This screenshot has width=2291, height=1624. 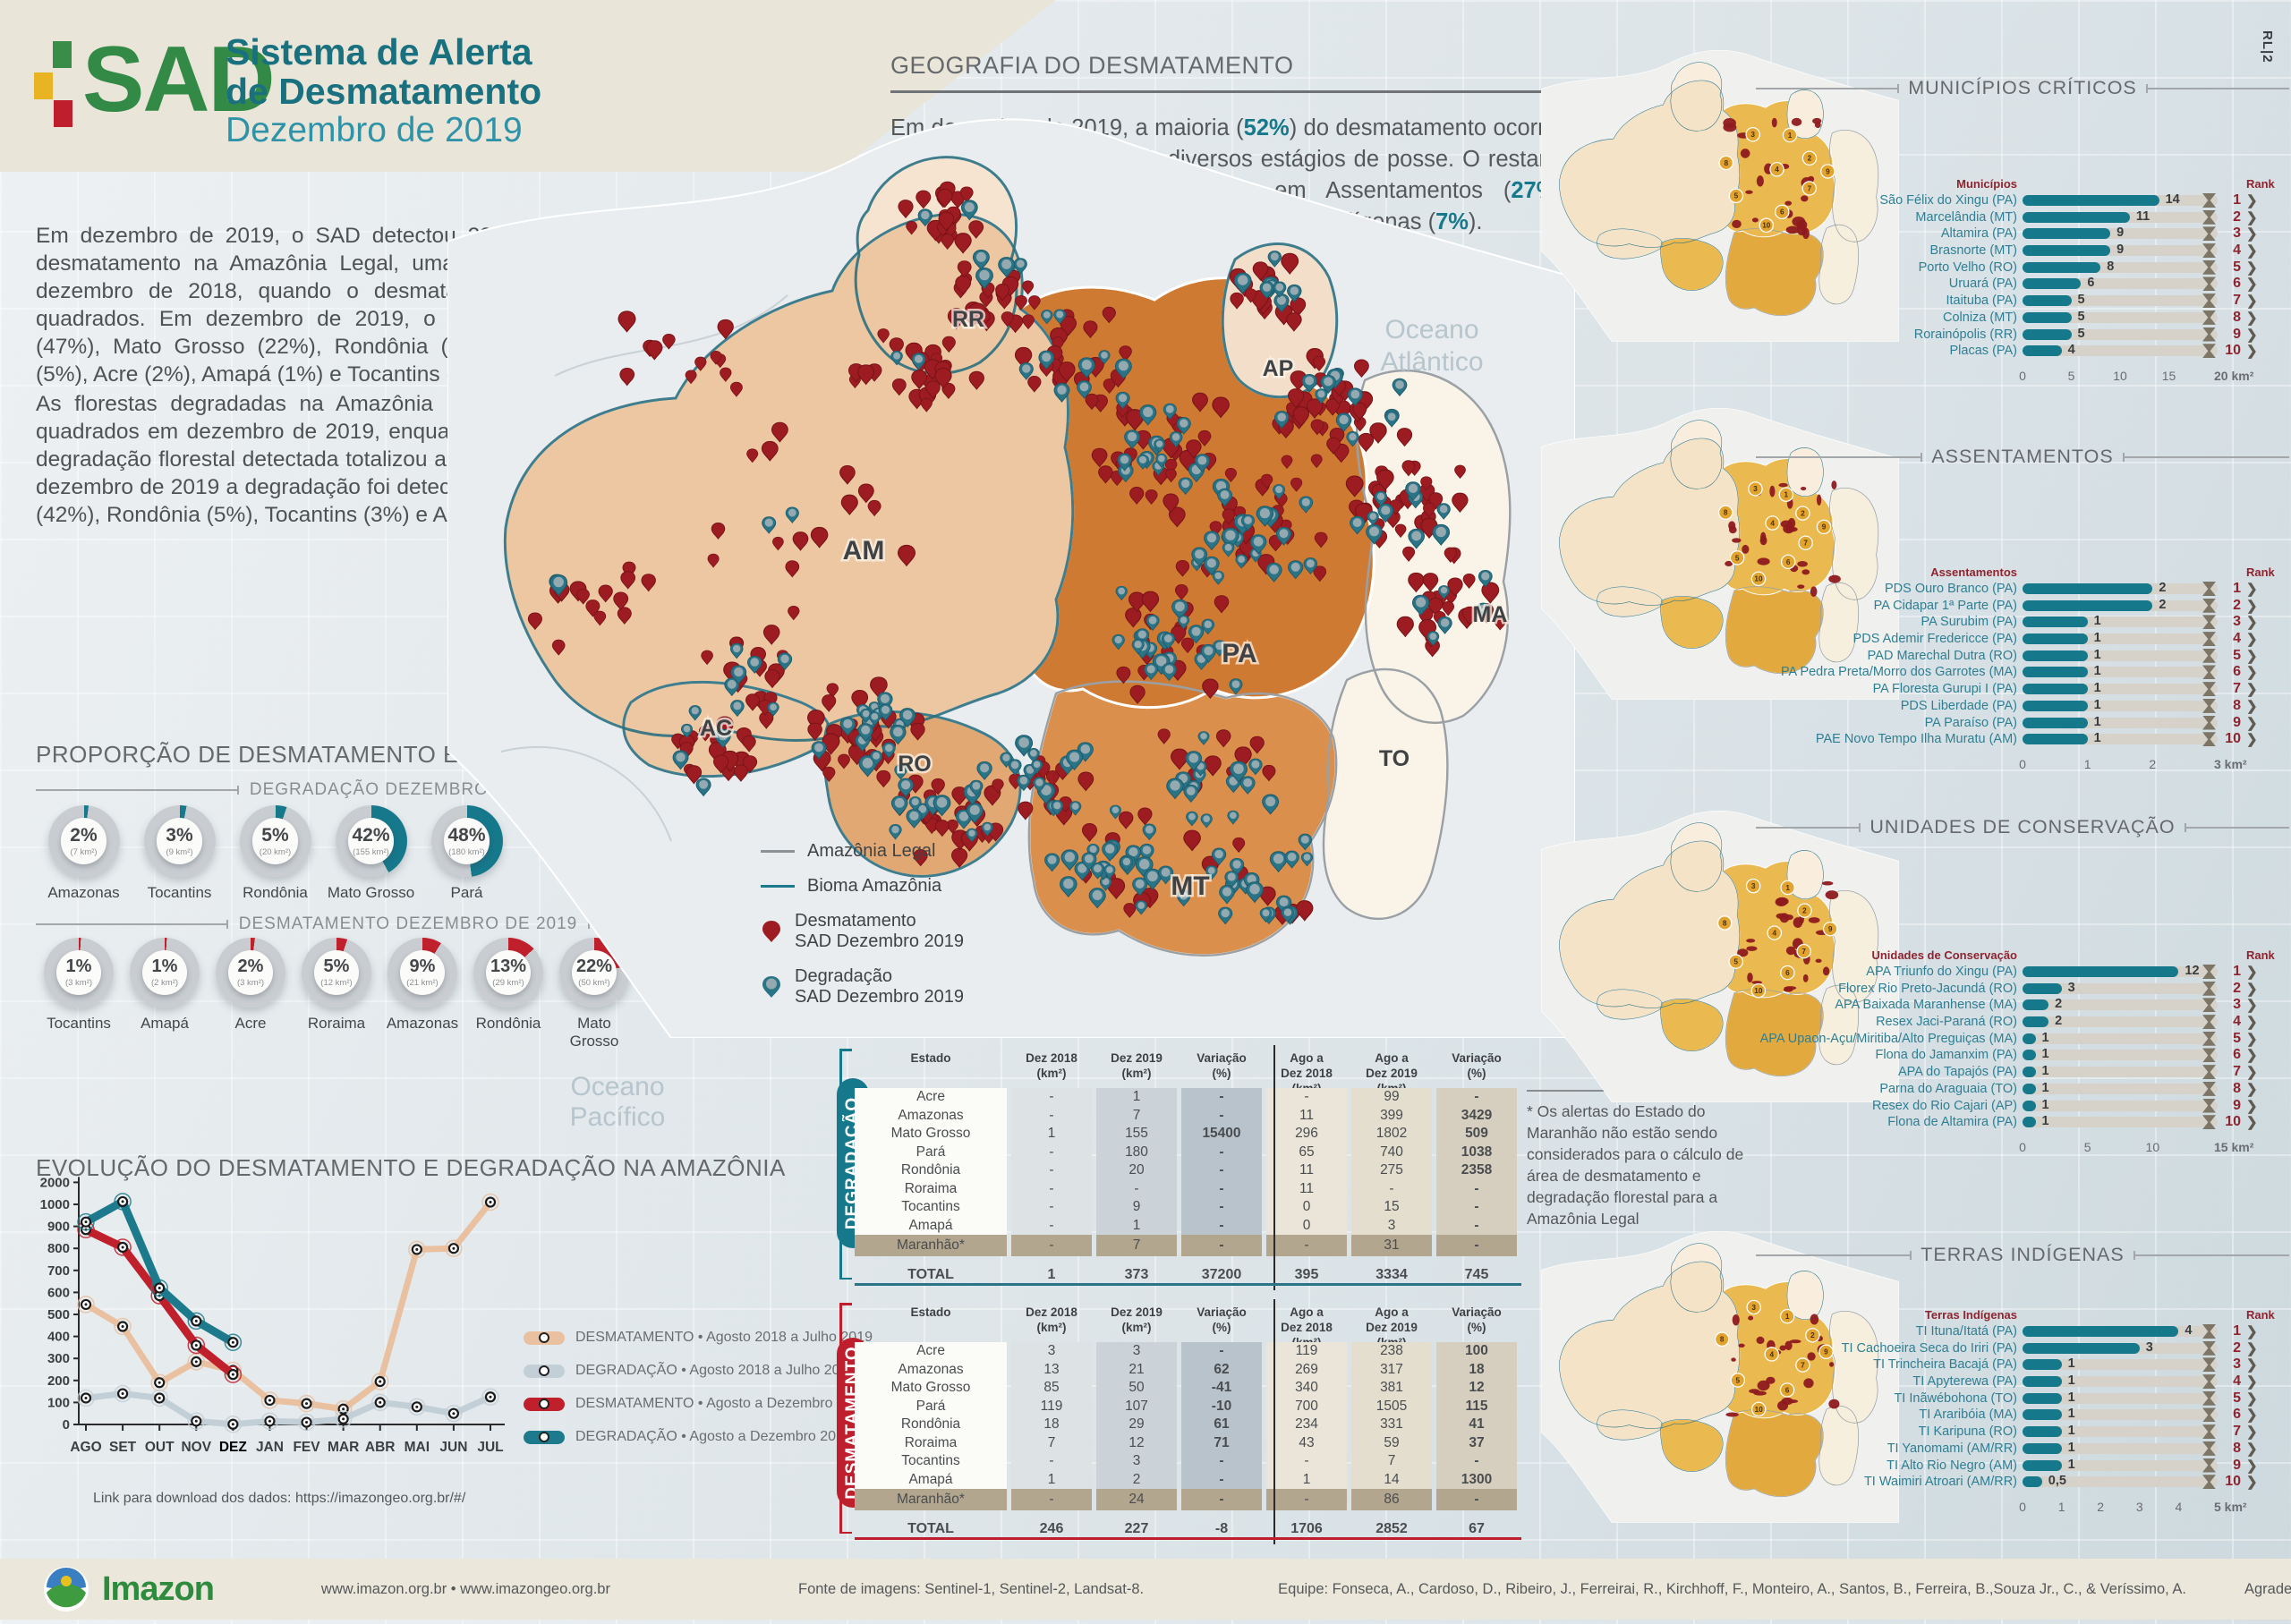 I want to click on ranking-row: TI Araribóia (MA) 1 6 ❯, so click(x=2023, y=1415).